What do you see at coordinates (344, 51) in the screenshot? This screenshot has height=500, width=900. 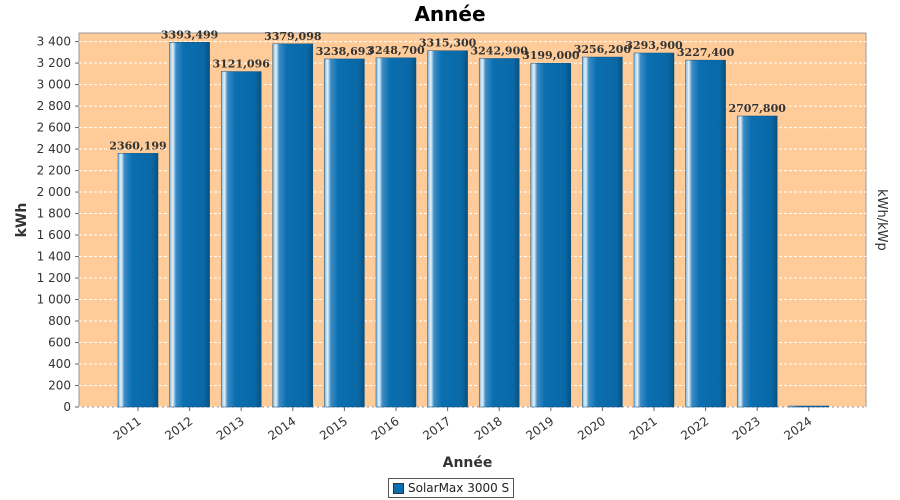 I see `data-label-2015: 3238,693` at bounding box center [344, 51].